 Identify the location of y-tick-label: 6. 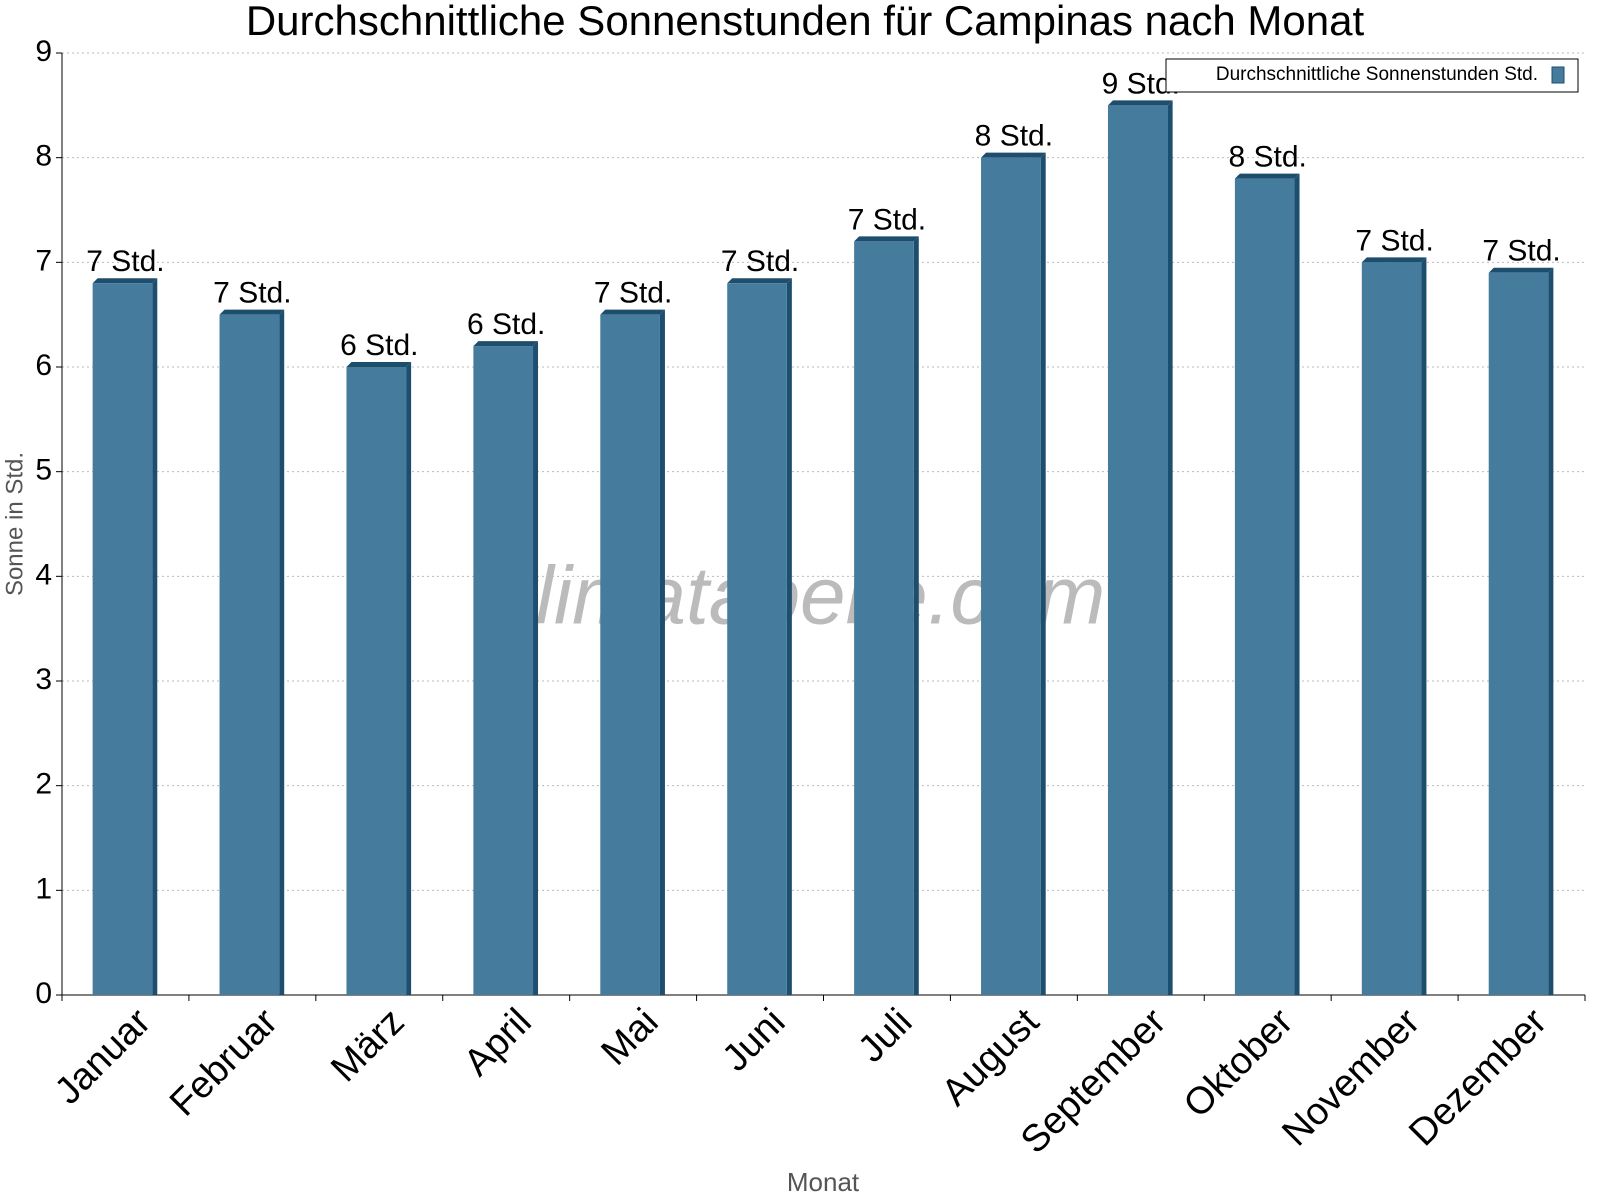
(43, 365).